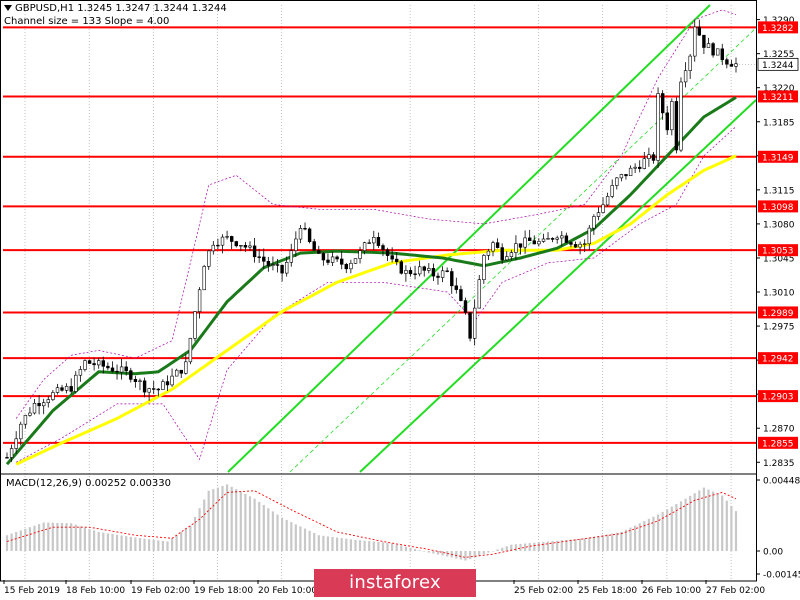 The image size is (800, 600). Describe the element at coordinates (779, 259) in the screenshot. I see `price-tick-label: 1.3045` at that location.